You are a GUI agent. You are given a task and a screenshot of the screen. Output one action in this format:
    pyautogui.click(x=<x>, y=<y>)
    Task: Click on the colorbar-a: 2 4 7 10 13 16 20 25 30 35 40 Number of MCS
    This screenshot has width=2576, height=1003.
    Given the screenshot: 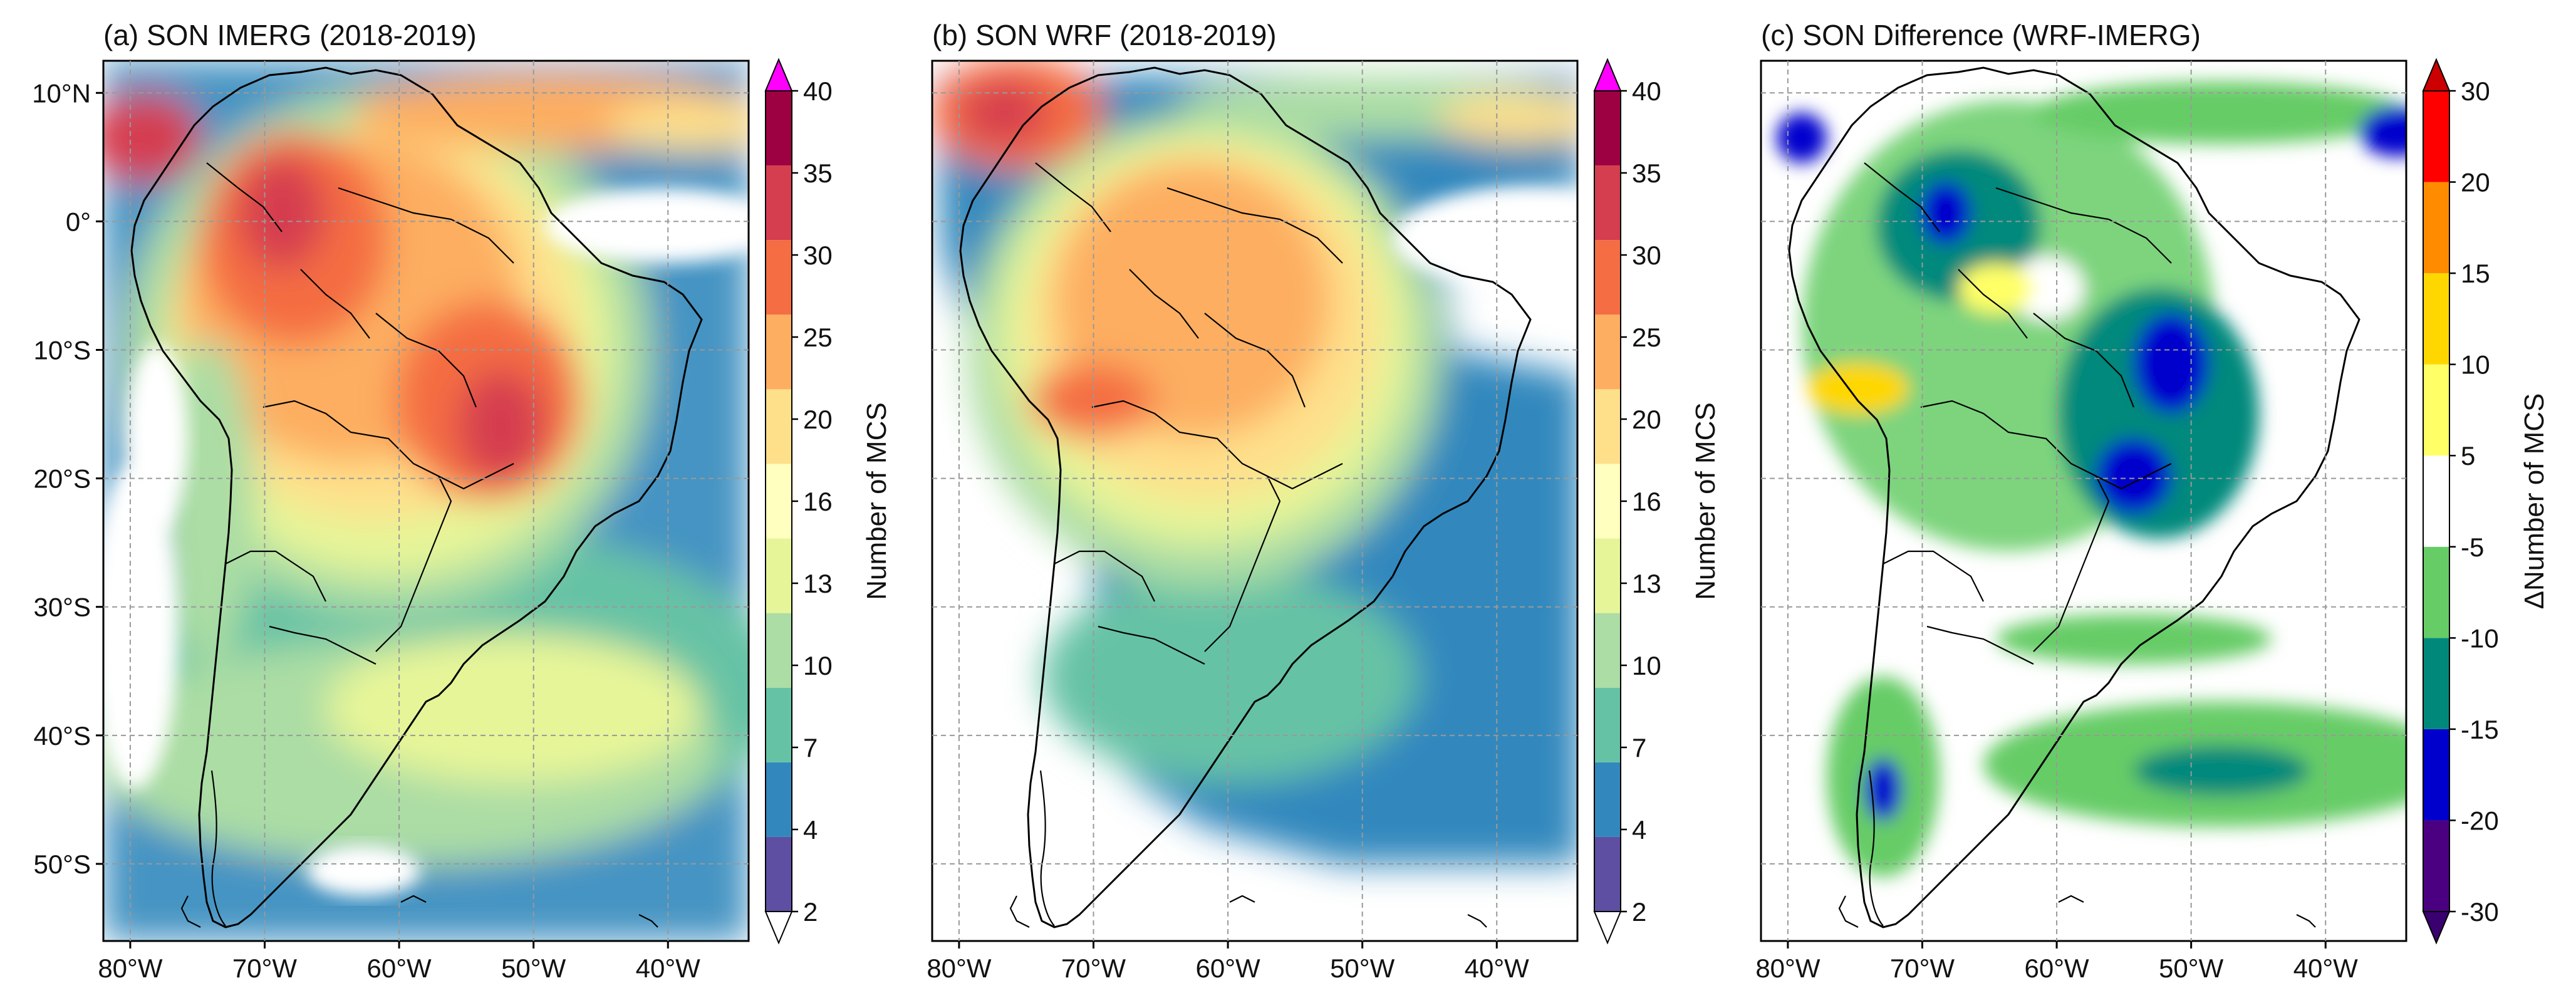 What is the action you would take?
    pyautogui.click(x=828, y=501)
    